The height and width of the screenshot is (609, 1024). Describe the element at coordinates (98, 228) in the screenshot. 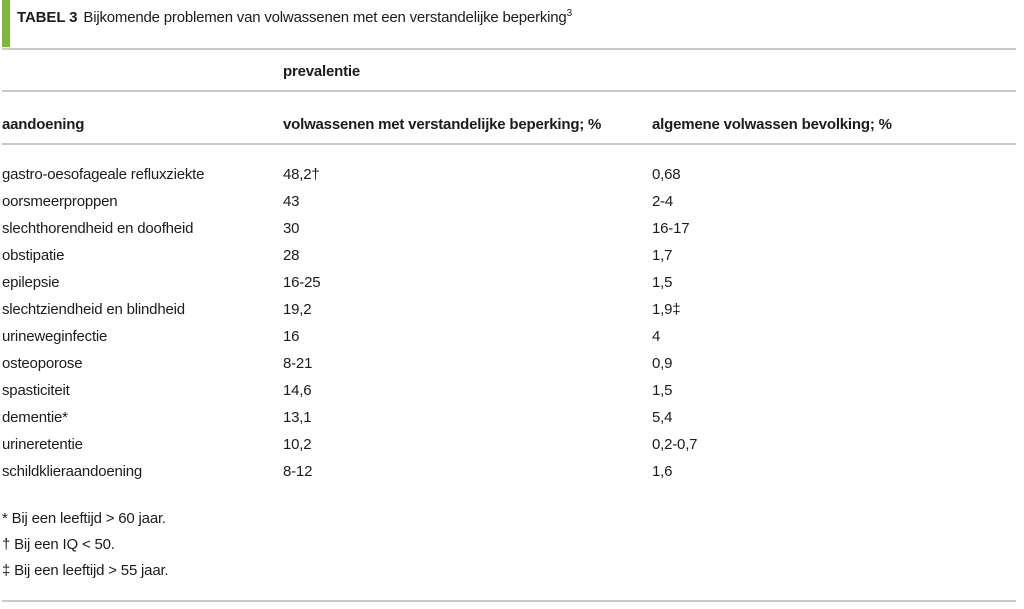

I see `cell-aandoening: slechthorendheid en doofheid` at that location.